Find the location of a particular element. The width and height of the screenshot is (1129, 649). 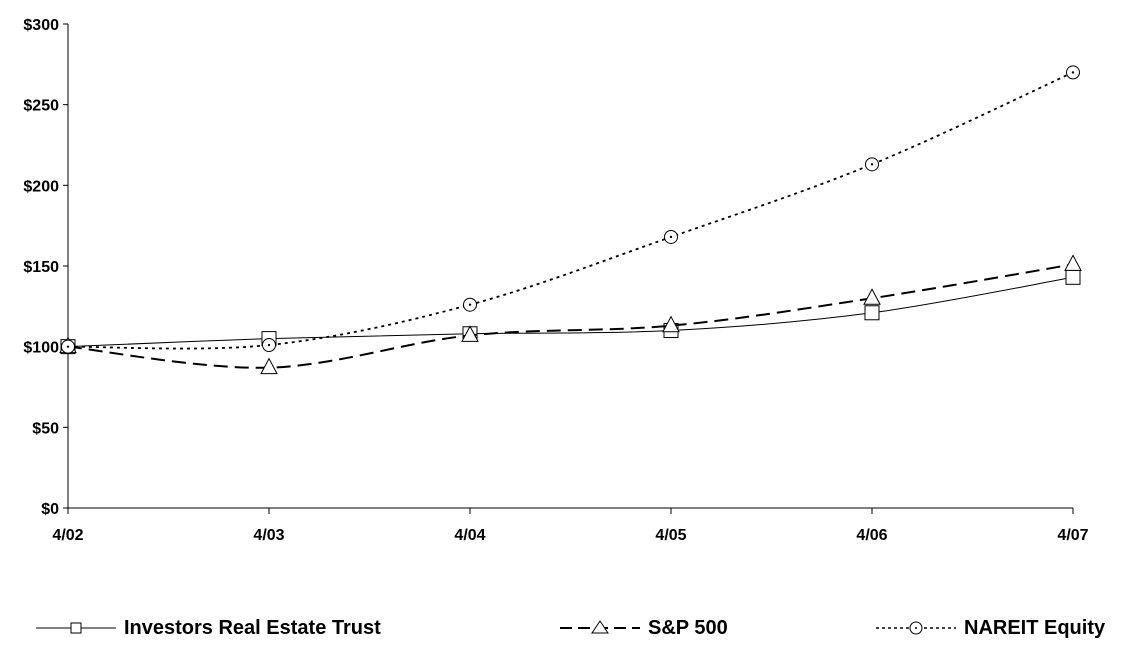

y-tick-label: $200 is located at coordinates (41, 186).